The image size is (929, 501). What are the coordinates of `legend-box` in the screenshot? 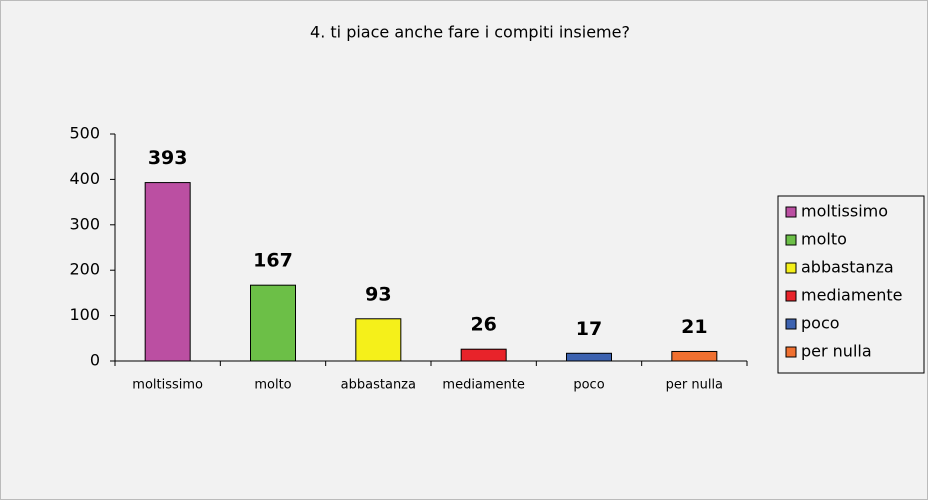 It's located at (851, 284).